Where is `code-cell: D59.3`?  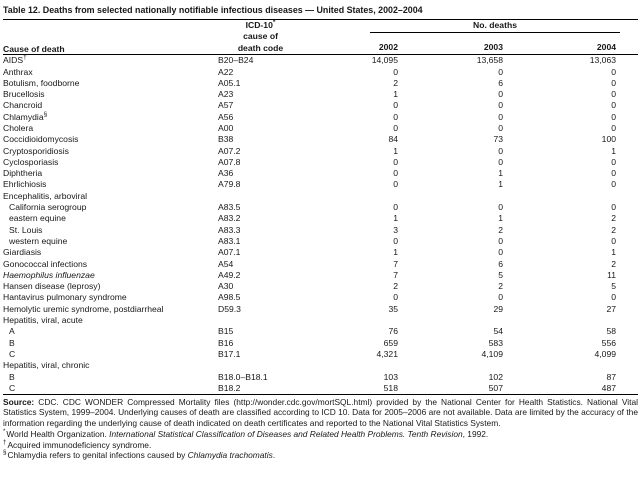
code-cell: D59.3 is located at coordinates (229, 308).